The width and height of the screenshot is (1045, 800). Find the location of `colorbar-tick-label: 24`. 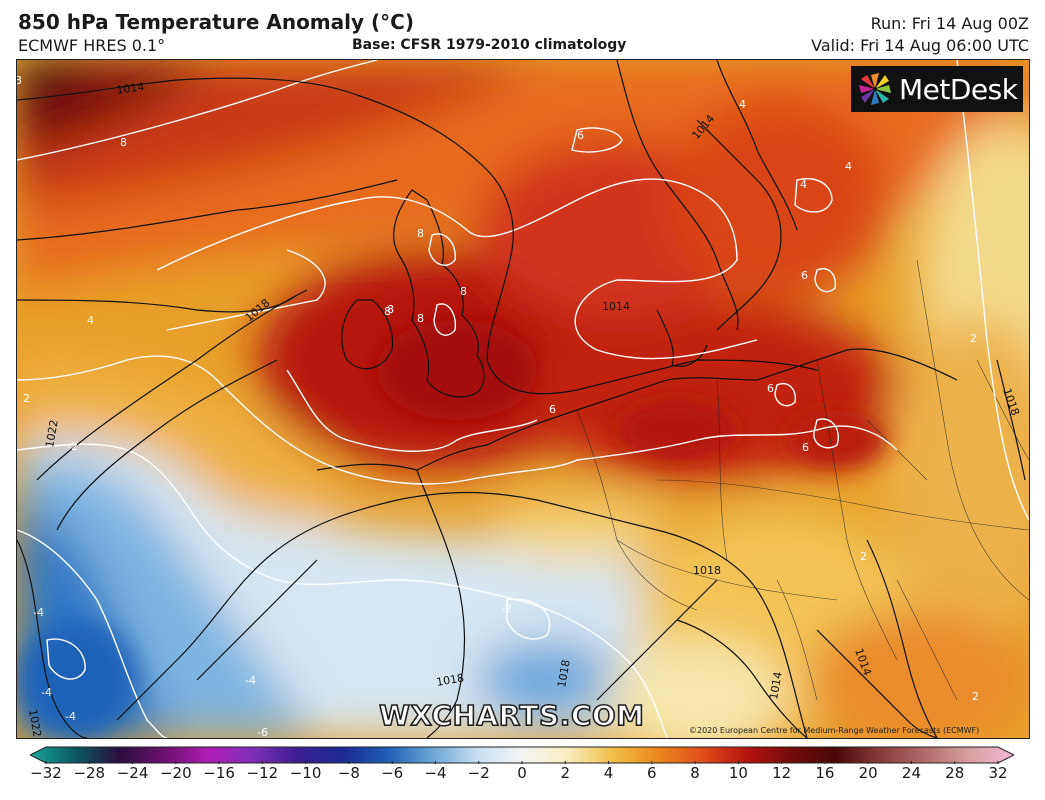

colorbar-tick-label: 24 is located at coordinates (911, 773).